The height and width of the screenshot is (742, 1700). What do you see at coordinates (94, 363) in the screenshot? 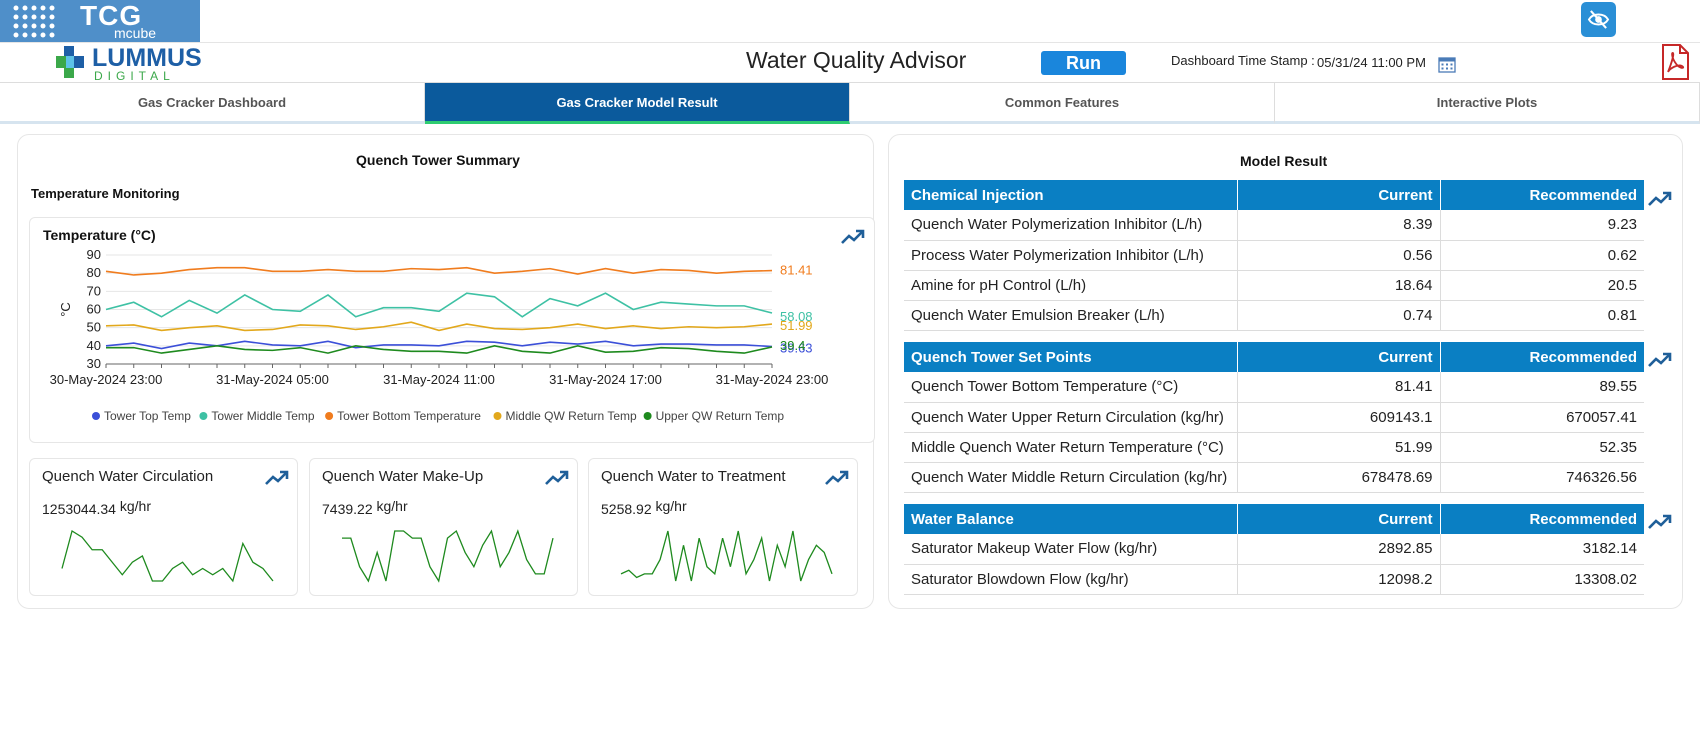
I see `y-tick-label: 30` at bounding box center [94, 363].